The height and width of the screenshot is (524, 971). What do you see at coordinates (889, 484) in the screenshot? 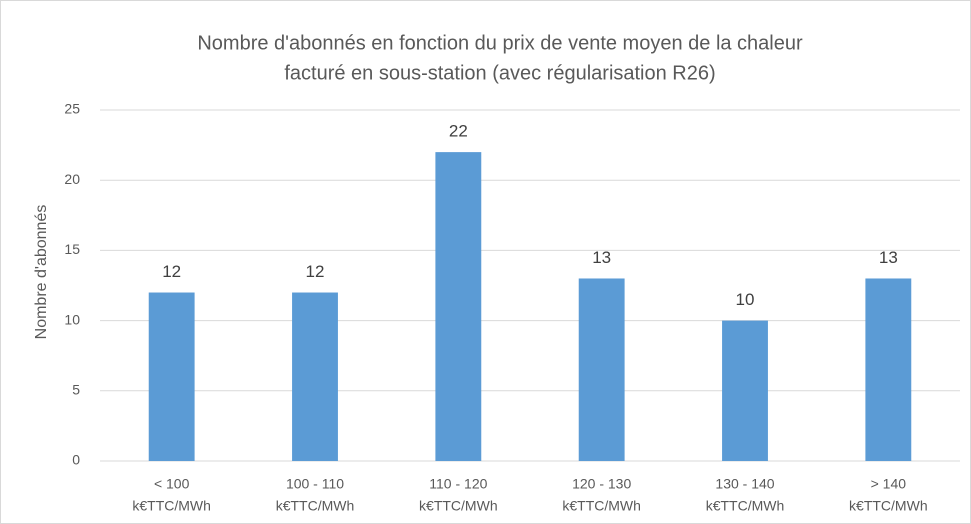
I see `x-tick-label: > 140` at bounding box center [889, 484].